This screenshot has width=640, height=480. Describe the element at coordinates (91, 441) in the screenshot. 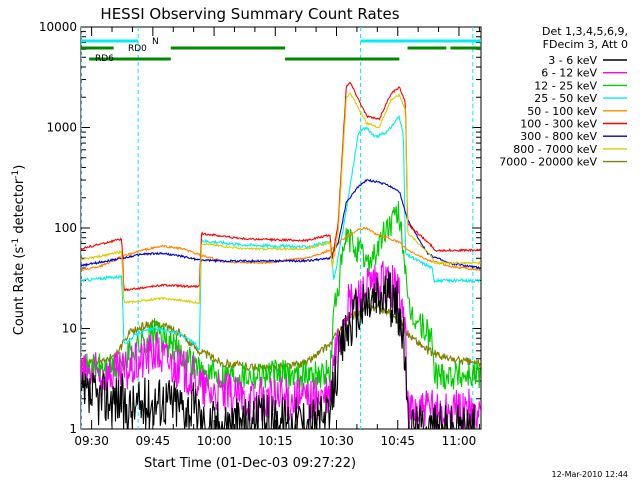

I see `x-tick-label: 09:30` at that location.